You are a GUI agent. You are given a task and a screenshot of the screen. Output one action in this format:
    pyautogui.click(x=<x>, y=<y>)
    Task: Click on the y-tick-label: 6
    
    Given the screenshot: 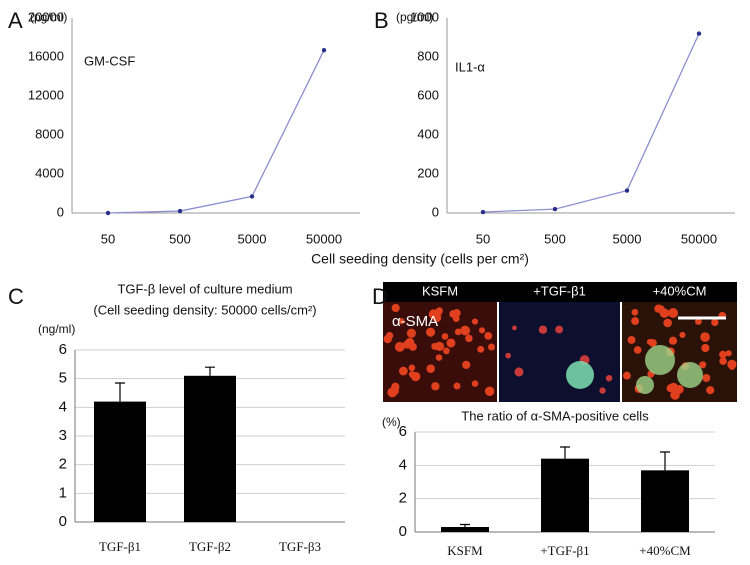 What is the action you would take?
    pyautogui.click(x=63, y=349)
    